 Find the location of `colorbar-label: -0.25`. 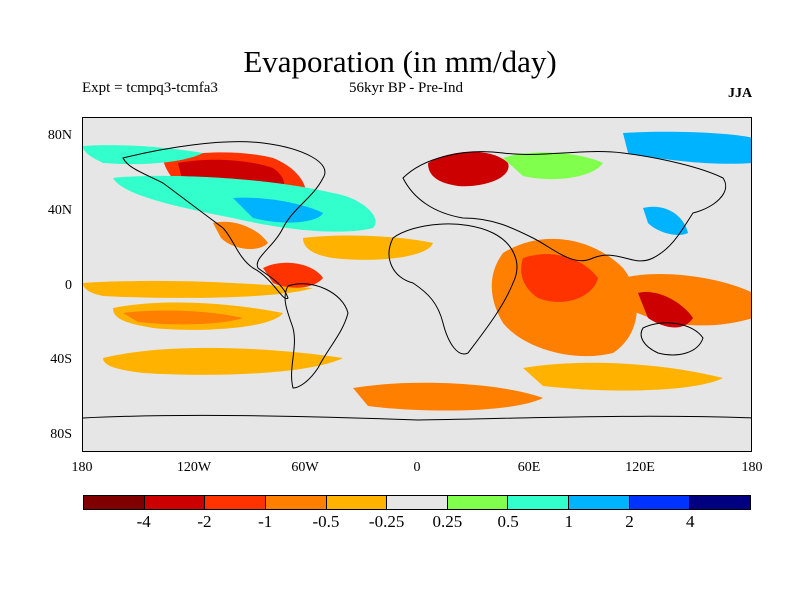

colorbar-label: -0.25 is located at coordinates (386, 521).